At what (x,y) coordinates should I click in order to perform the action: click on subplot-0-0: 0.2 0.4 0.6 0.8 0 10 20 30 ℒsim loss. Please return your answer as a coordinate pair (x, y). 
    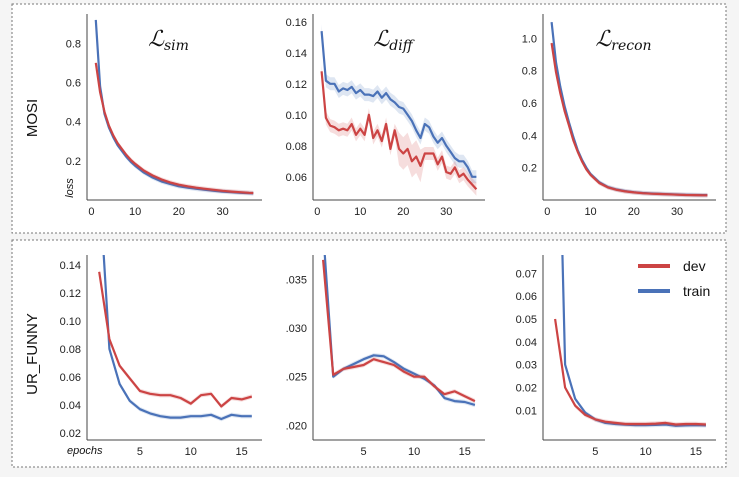
    Looking at the image, I should click on (163, 116).